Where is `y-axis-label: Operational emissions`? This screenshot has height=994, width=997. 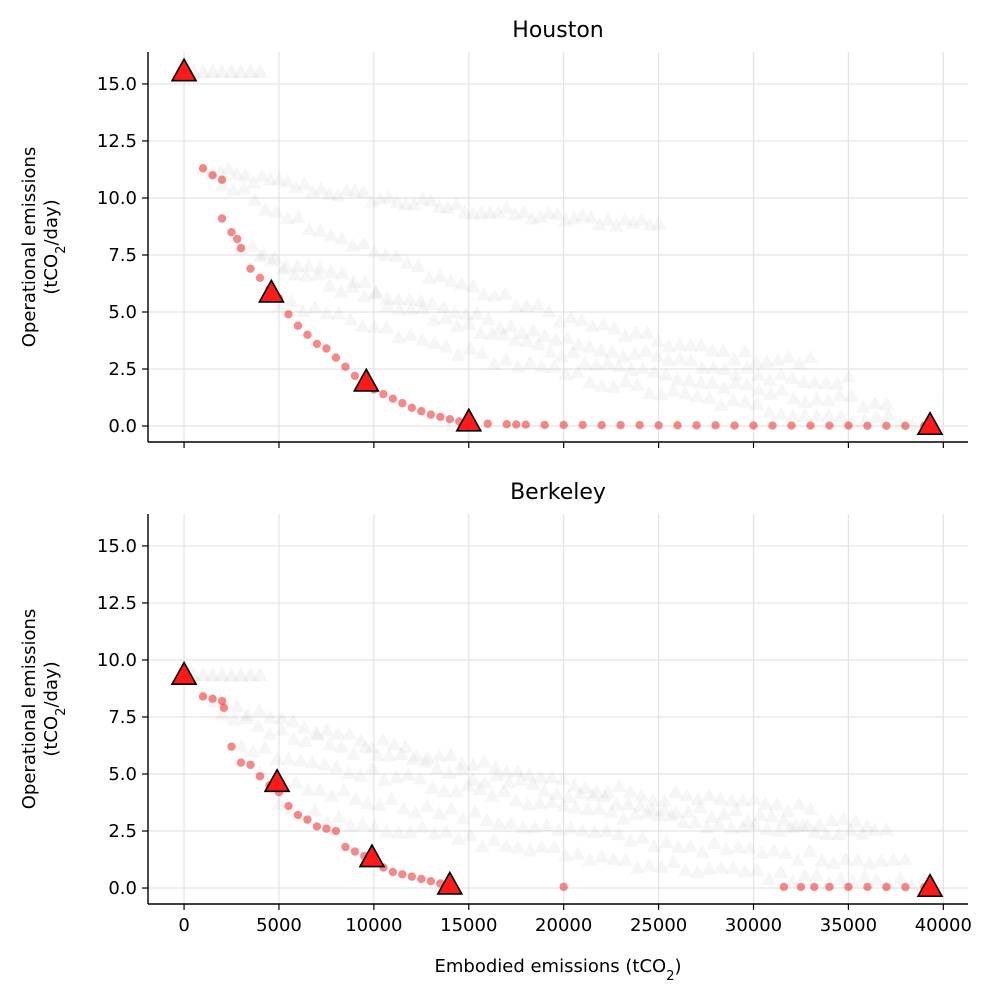 y-axis-label: Operational emissions is located at coordinates (29, 709).